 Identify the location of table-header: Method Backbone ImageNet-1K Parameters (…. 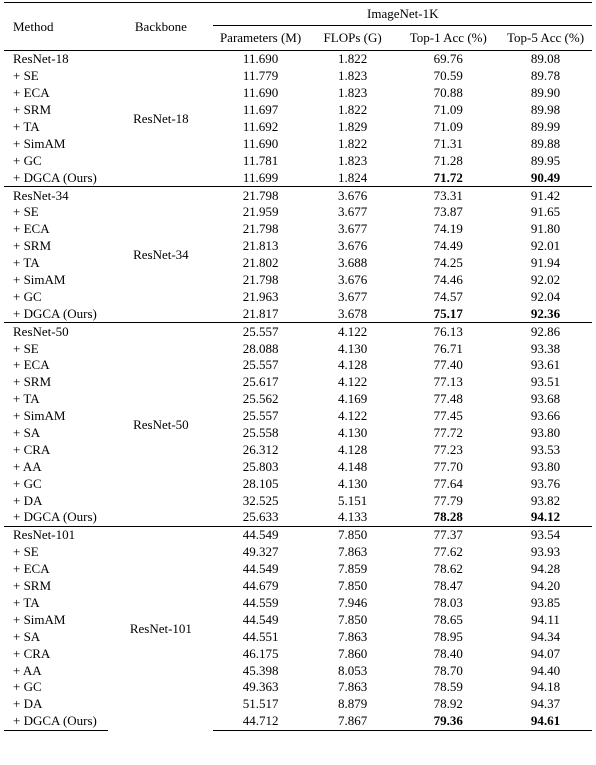
(298, 26).